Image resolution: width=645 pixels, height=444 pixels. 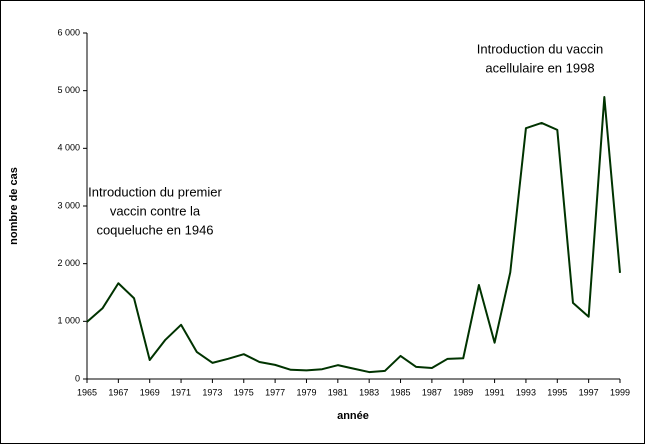 What do you see at coordinates (369, 392) in the screenshot?
I see `x-tick-label: 1983` at bounding box center [369, 392].